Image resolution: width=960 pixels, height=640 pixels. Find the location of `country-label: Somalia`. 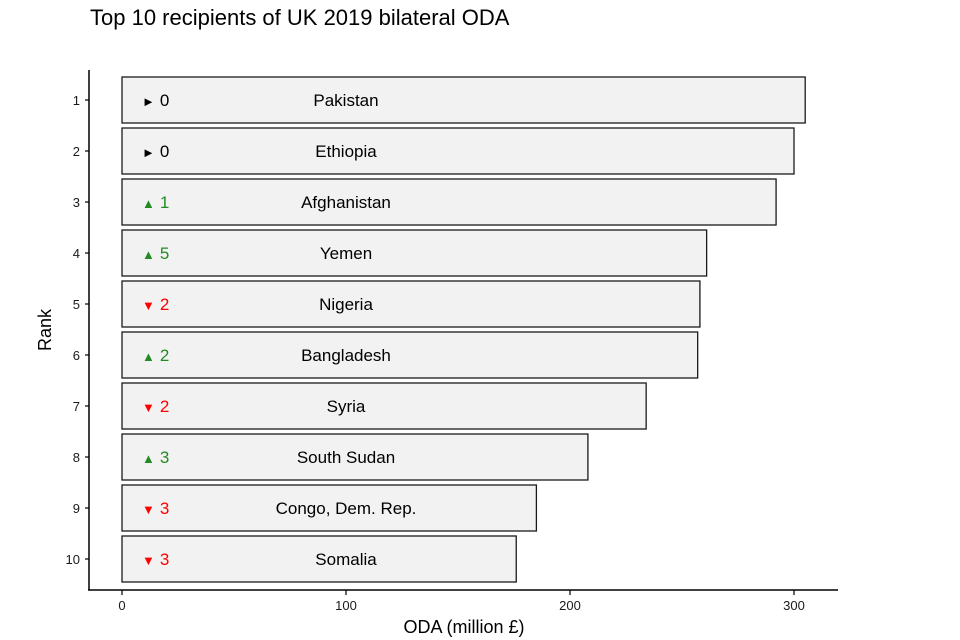

country-label: Somalia is located at coordinates (346, 559).